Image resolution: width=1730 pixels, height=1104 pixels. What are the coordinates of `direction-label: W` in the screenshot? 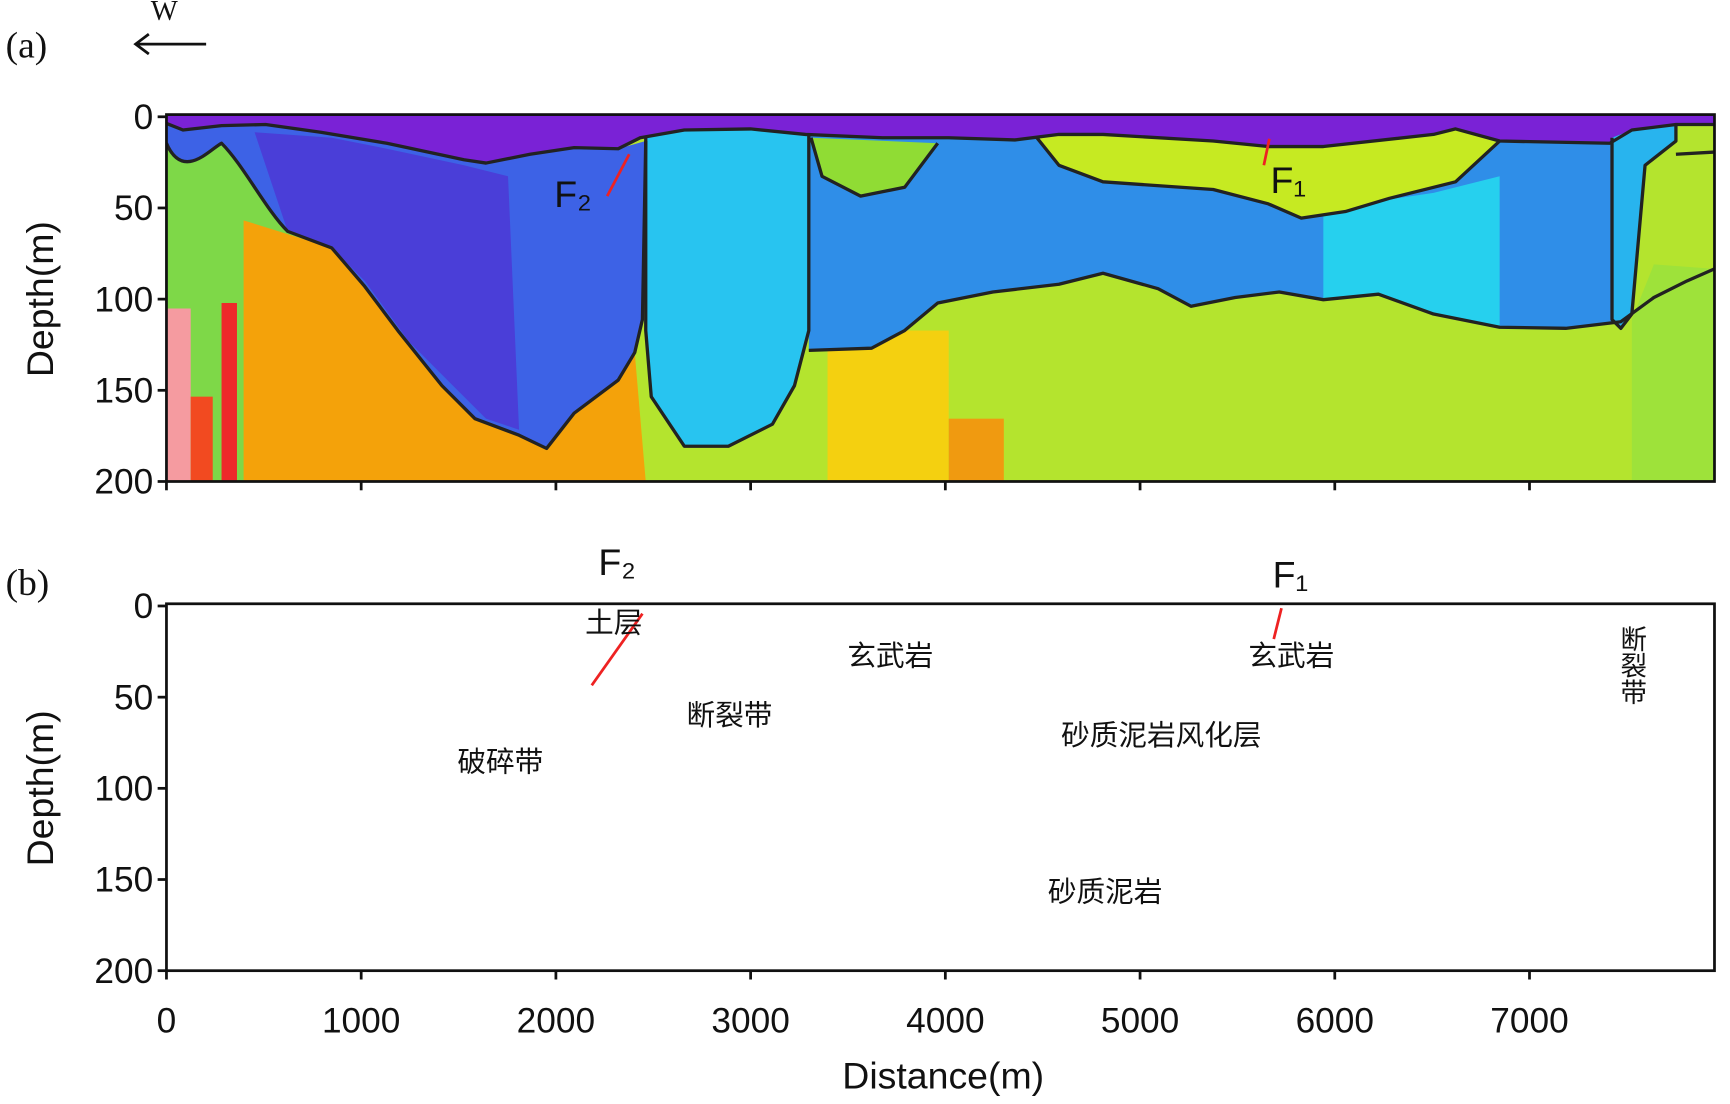 It's located at (164, 13).